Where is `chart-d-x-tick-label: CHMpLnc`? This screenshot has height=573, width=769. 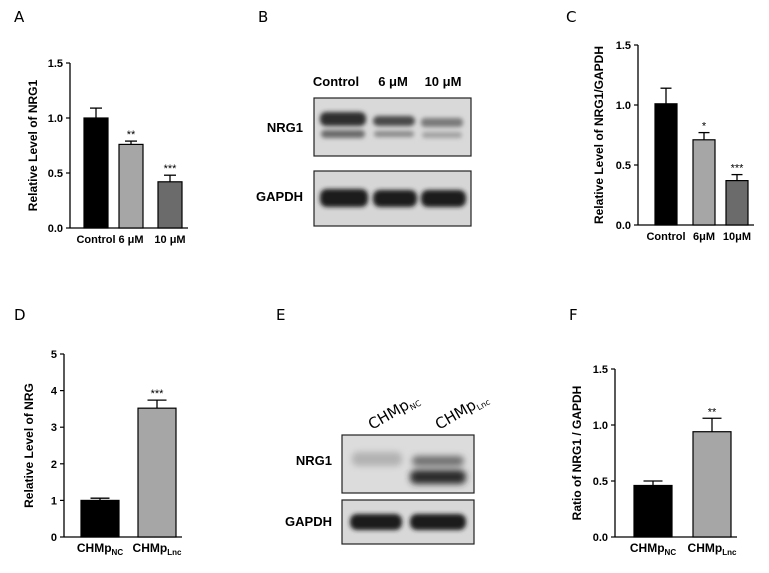 chart-d-x-tick-label: CHMpLnc is located at coordinates (157, 549).